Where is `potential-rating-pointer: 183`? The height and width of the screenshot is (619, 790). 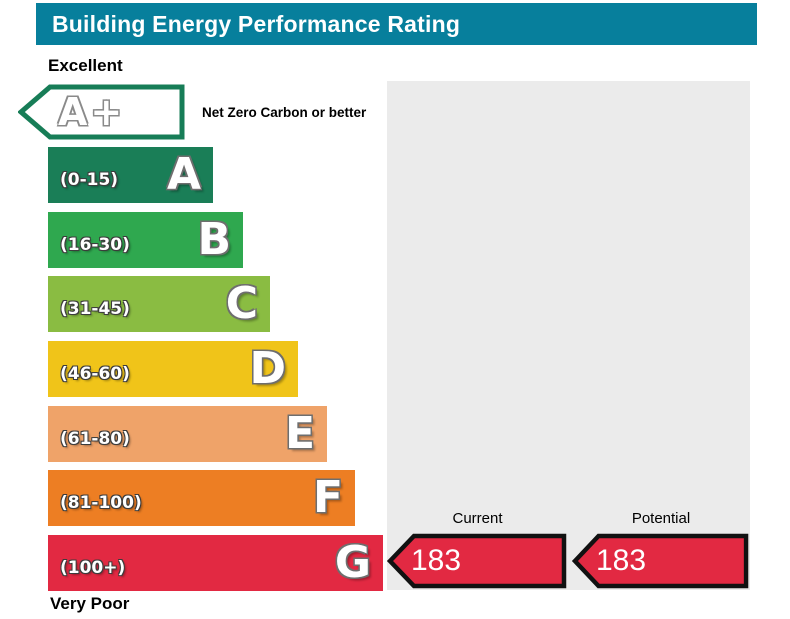
potential-rating-pointer: 183 is located at coordinates (661, 561).